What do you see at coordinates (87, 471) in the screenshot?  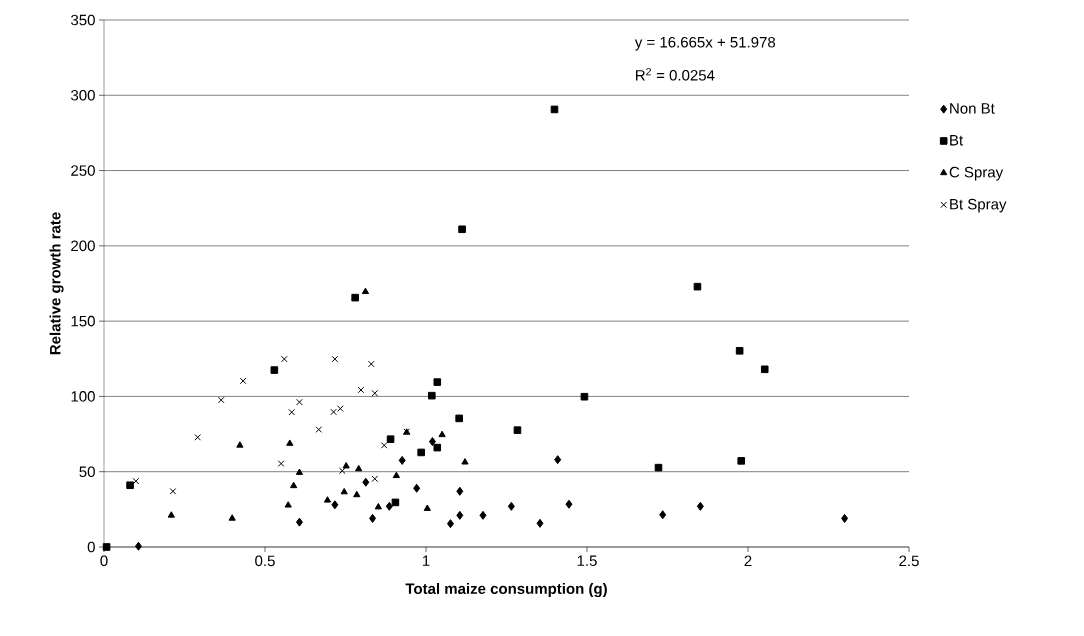 I see `y-tick-label: 50` at bounding box center [87, 471].